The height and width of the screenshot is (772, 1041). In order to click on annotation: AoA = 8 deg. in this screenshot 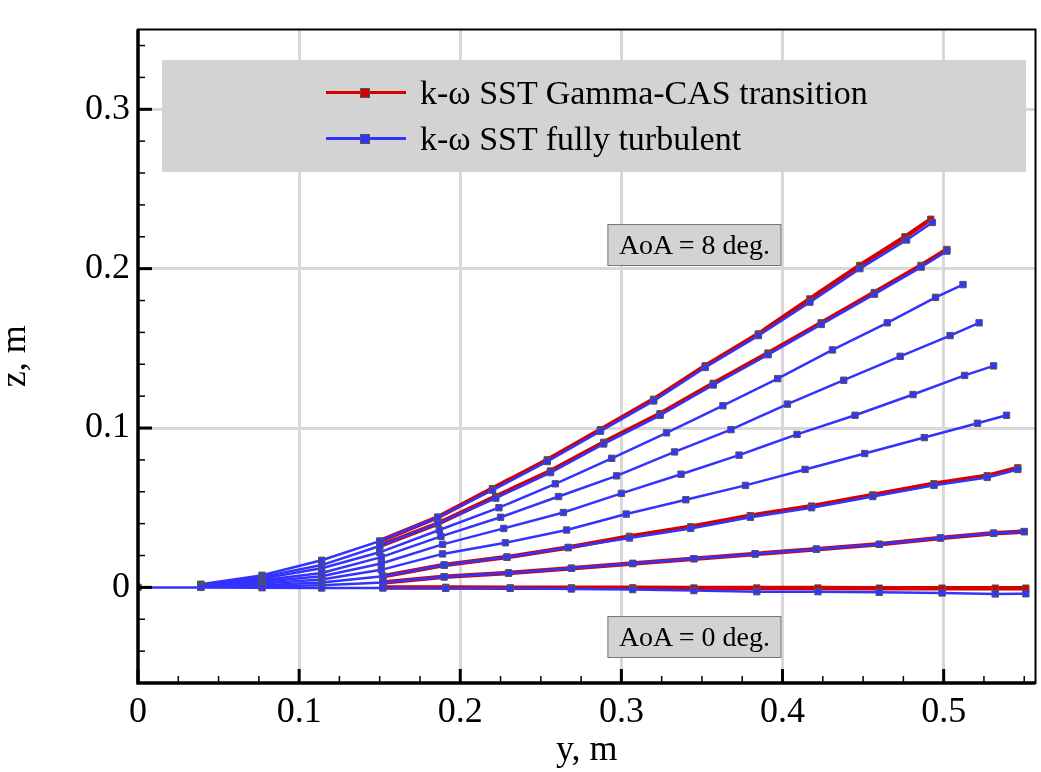, I will do `click(694, 245)`.